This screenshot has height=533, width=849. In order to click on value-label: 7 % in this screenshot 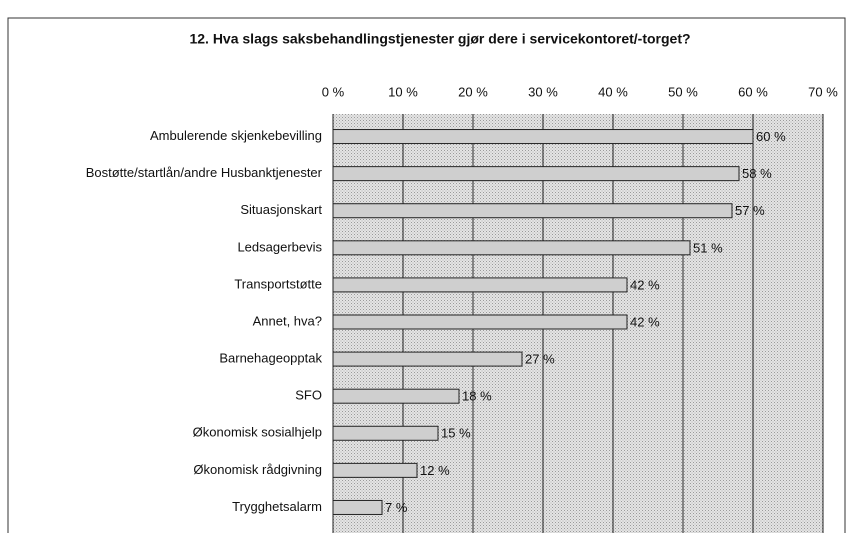, I will do `click(396, 507)`.